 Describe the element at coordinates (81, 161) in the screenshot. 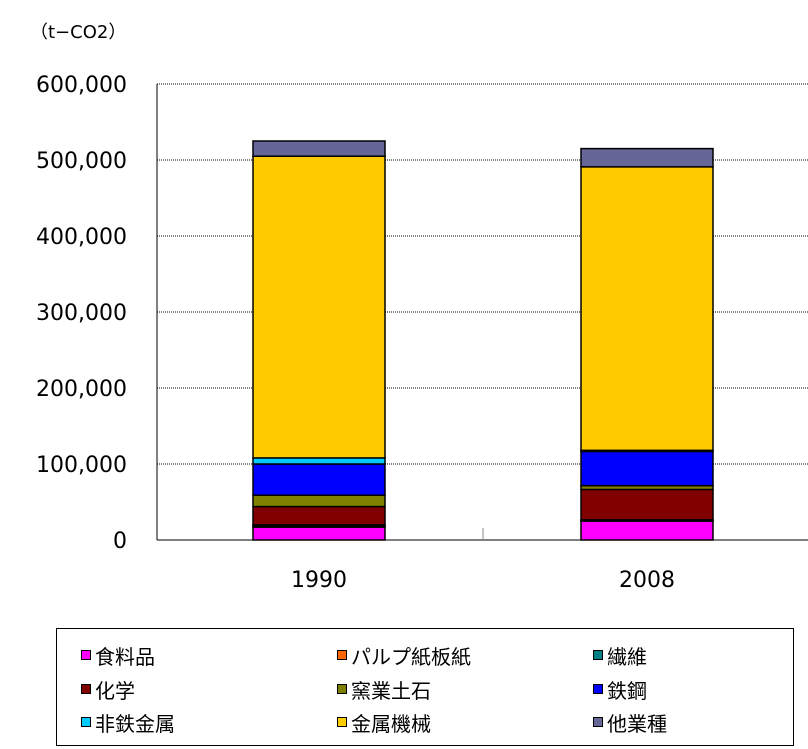

I see `y-tick-label: 500,000` at that location.